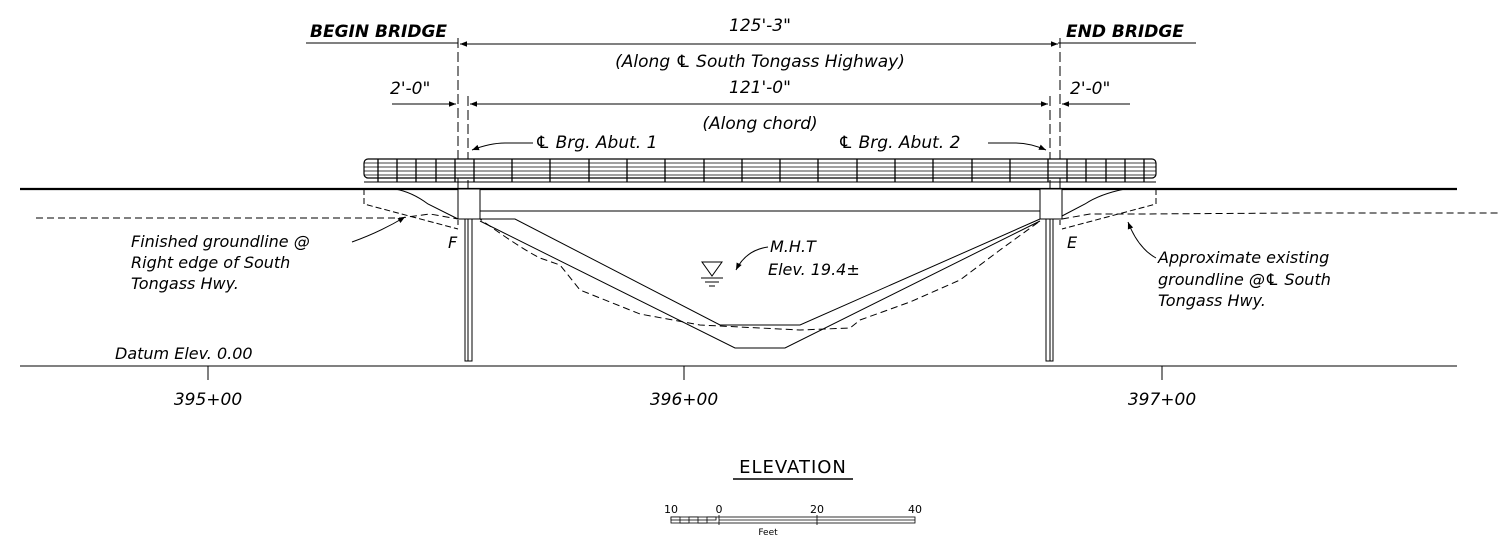 Image resolution: width=1501 pixels, height=550 pixels. I want to click on finished-groundline-note-3: Tongass Hwy., so click(185, 283).